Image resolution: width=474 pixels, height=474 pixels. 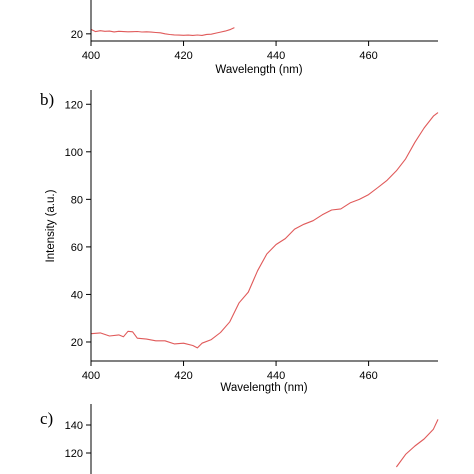 I want to click on panel-a-x-tick-label: 400, so click(x=91, y=56).